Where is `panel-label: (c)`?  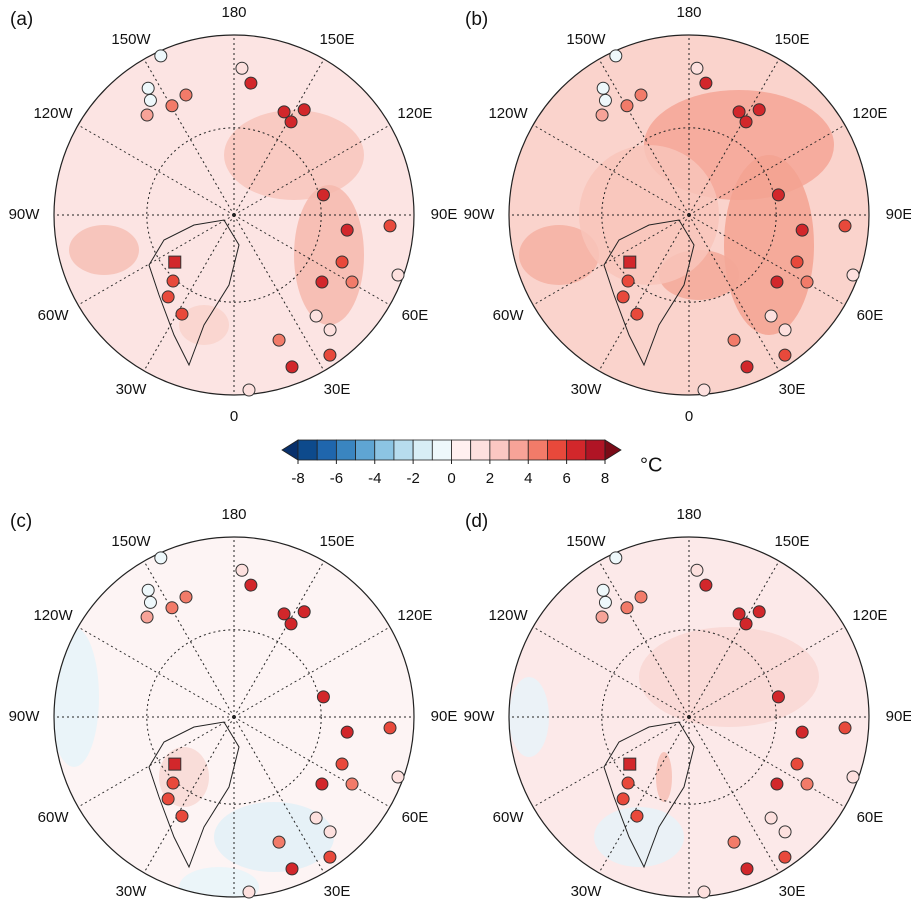 panel-label: (c) is located at coordinates (21, 521).